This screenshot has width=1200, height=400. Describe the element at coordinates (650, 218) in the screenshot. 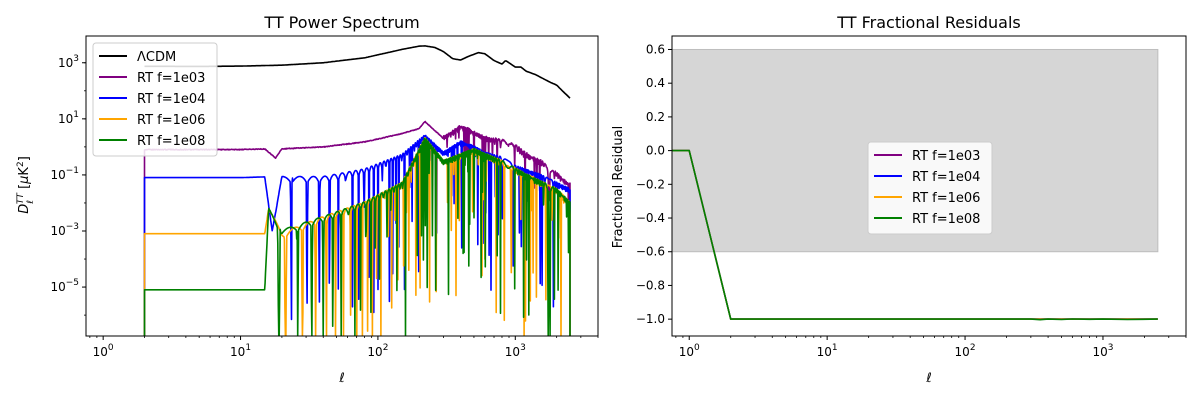

I see `y-tick-label: −0.4` at that location.